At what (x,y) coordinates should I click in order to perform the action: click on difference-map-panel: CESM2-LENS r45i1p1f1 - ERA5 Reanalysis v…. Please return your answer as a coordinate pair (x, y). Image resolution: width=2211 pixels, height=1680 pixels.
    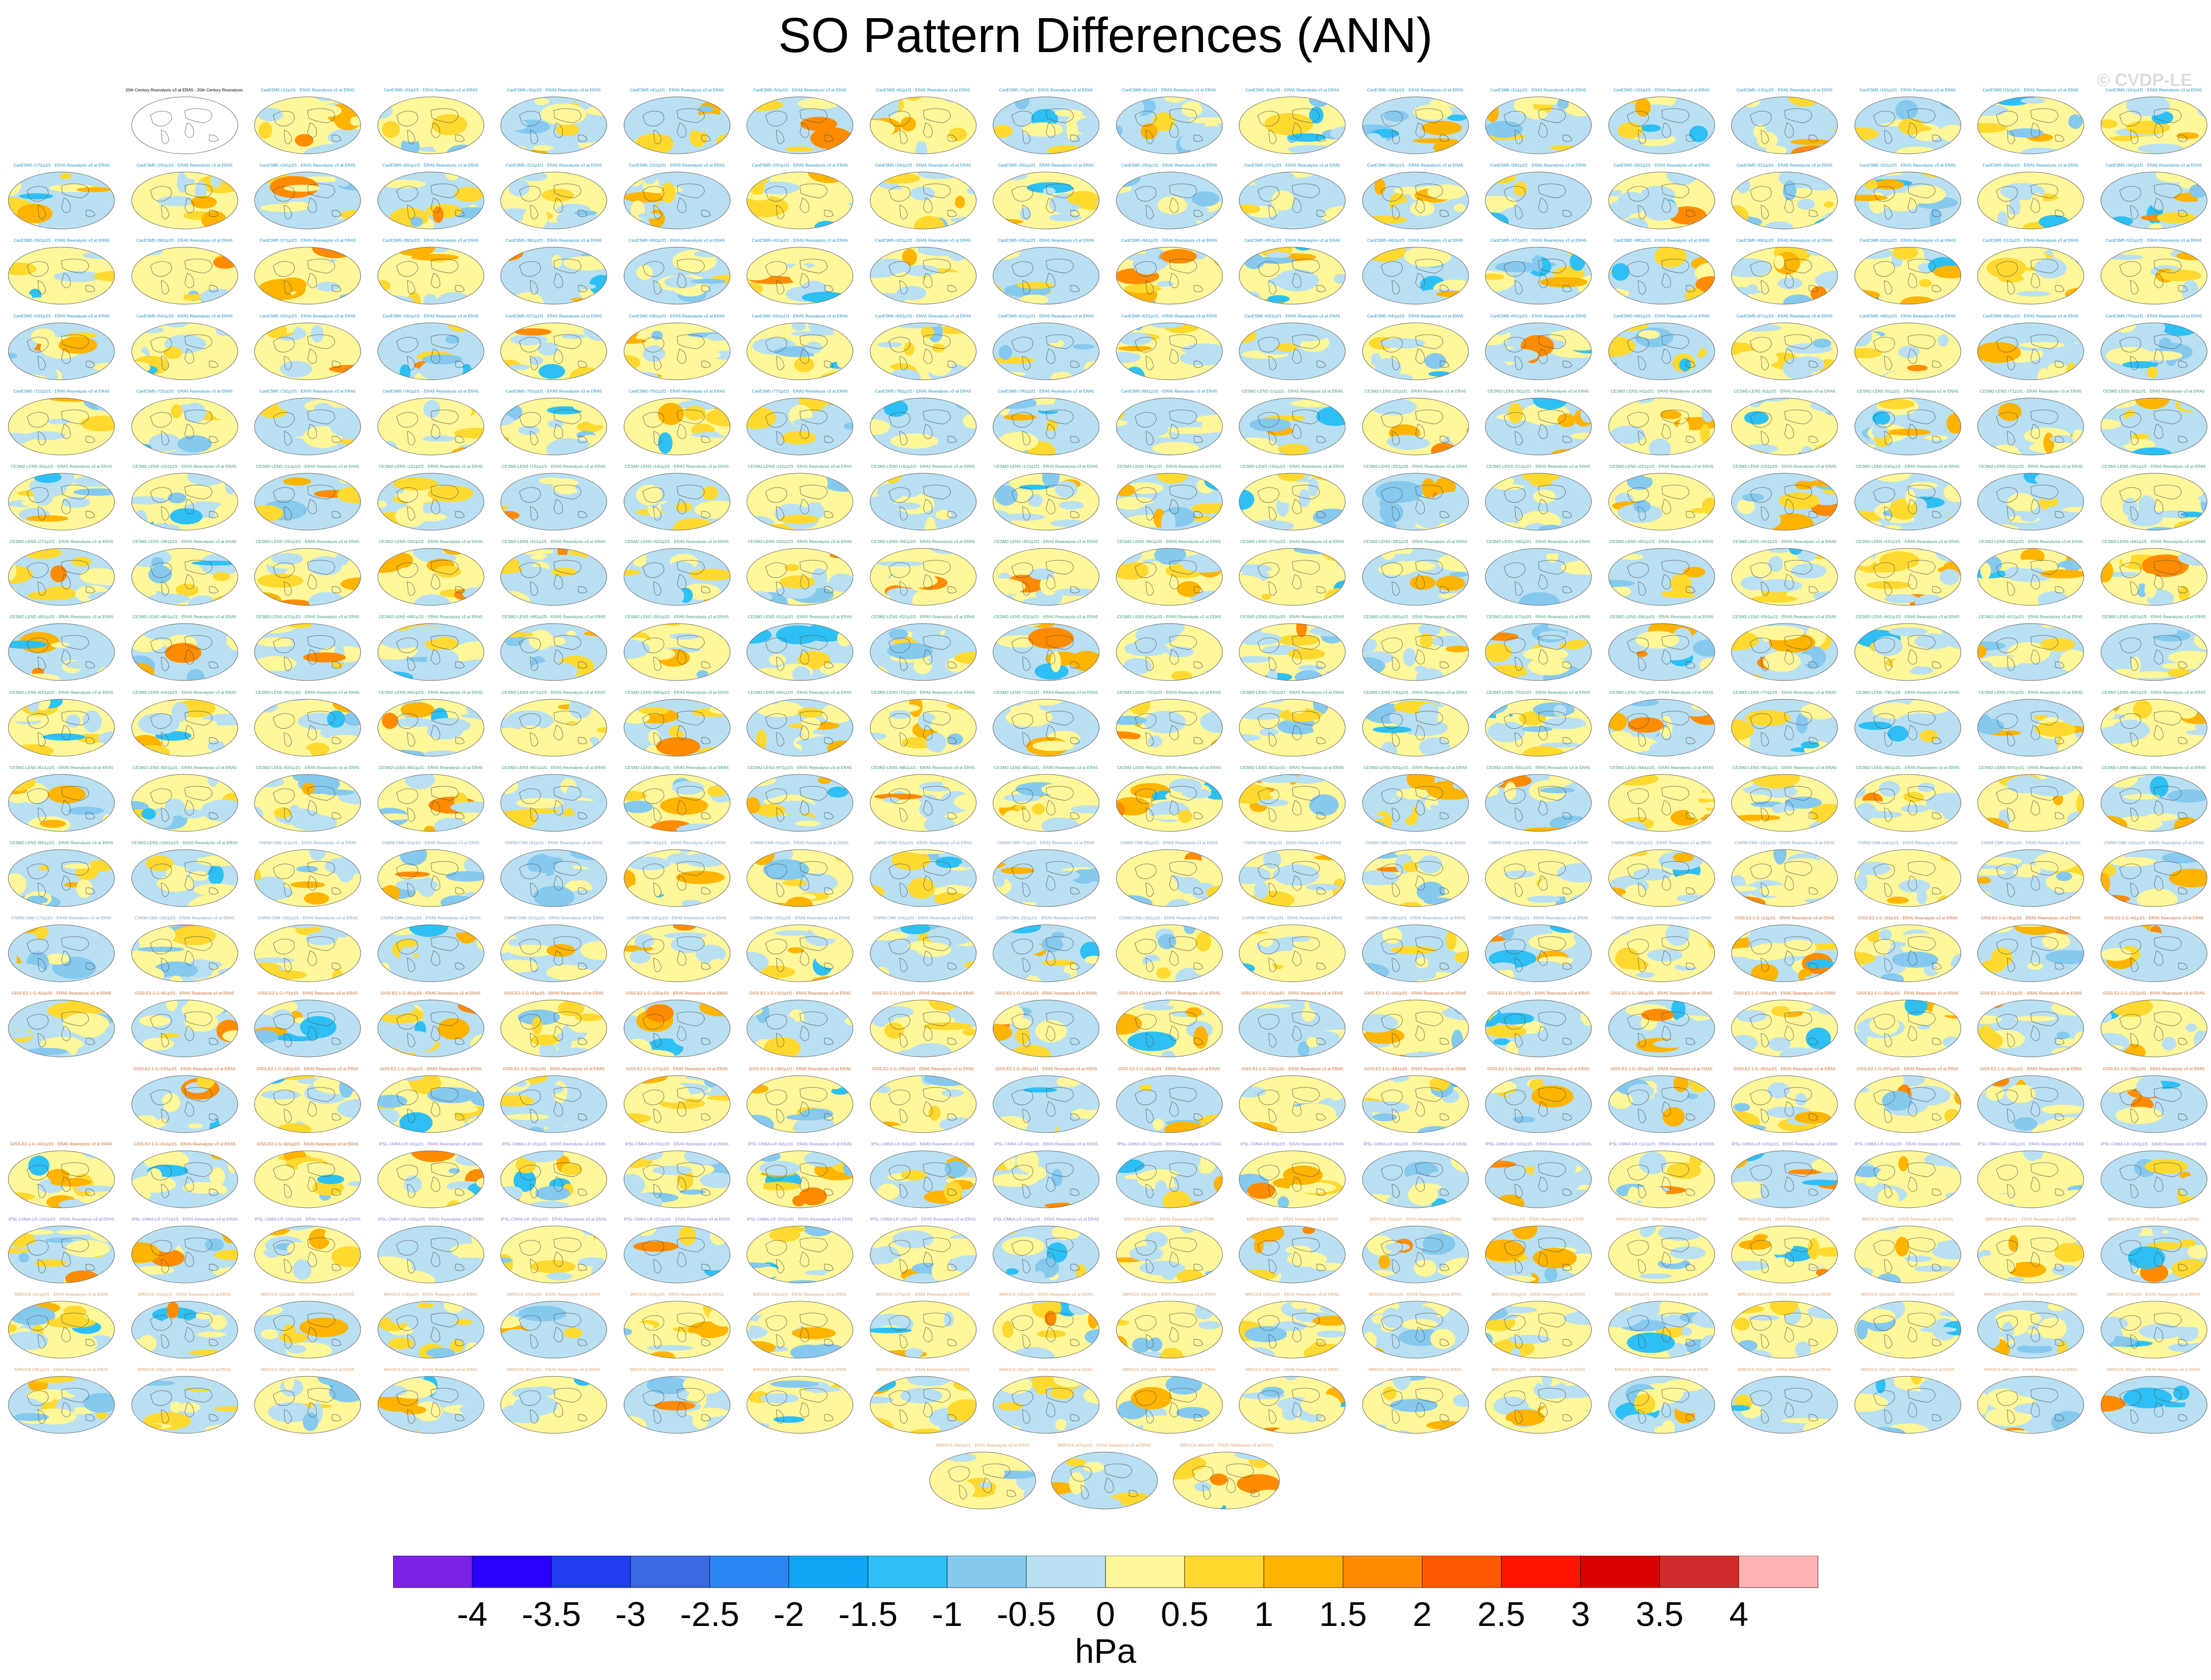
    Looking at the image, I should click on (61, 650).